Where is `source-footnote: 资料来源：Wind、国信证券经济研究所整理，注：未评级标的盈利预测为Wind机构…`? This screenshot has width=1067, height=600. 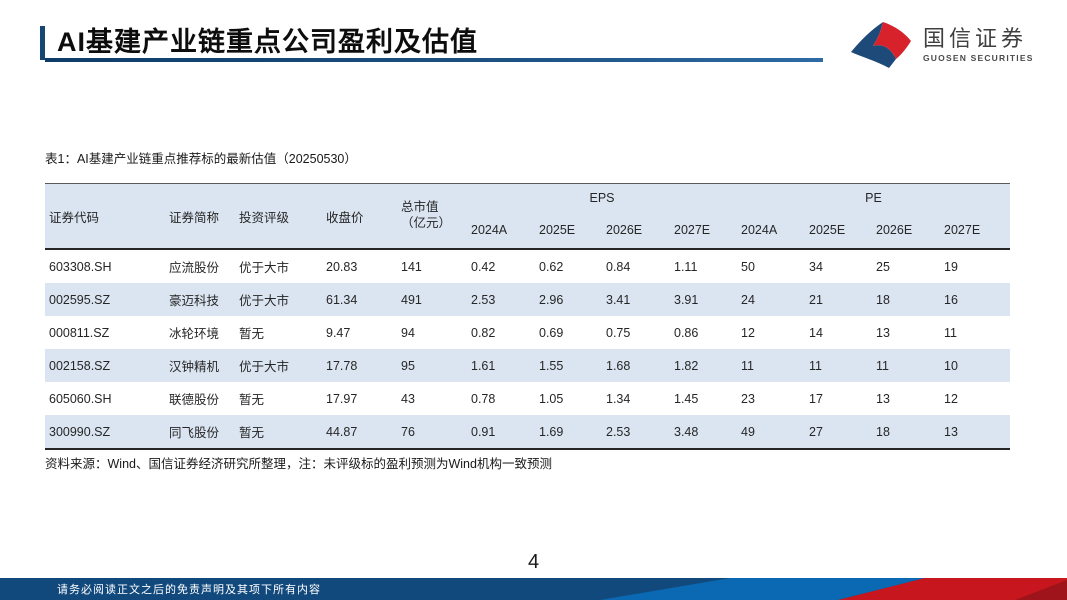 source-footnote: 资料来源：Wind、国信证券经济研究所整理，注：未评级标的盈利预测为Wind机构… is located at coordinates (298, 464).